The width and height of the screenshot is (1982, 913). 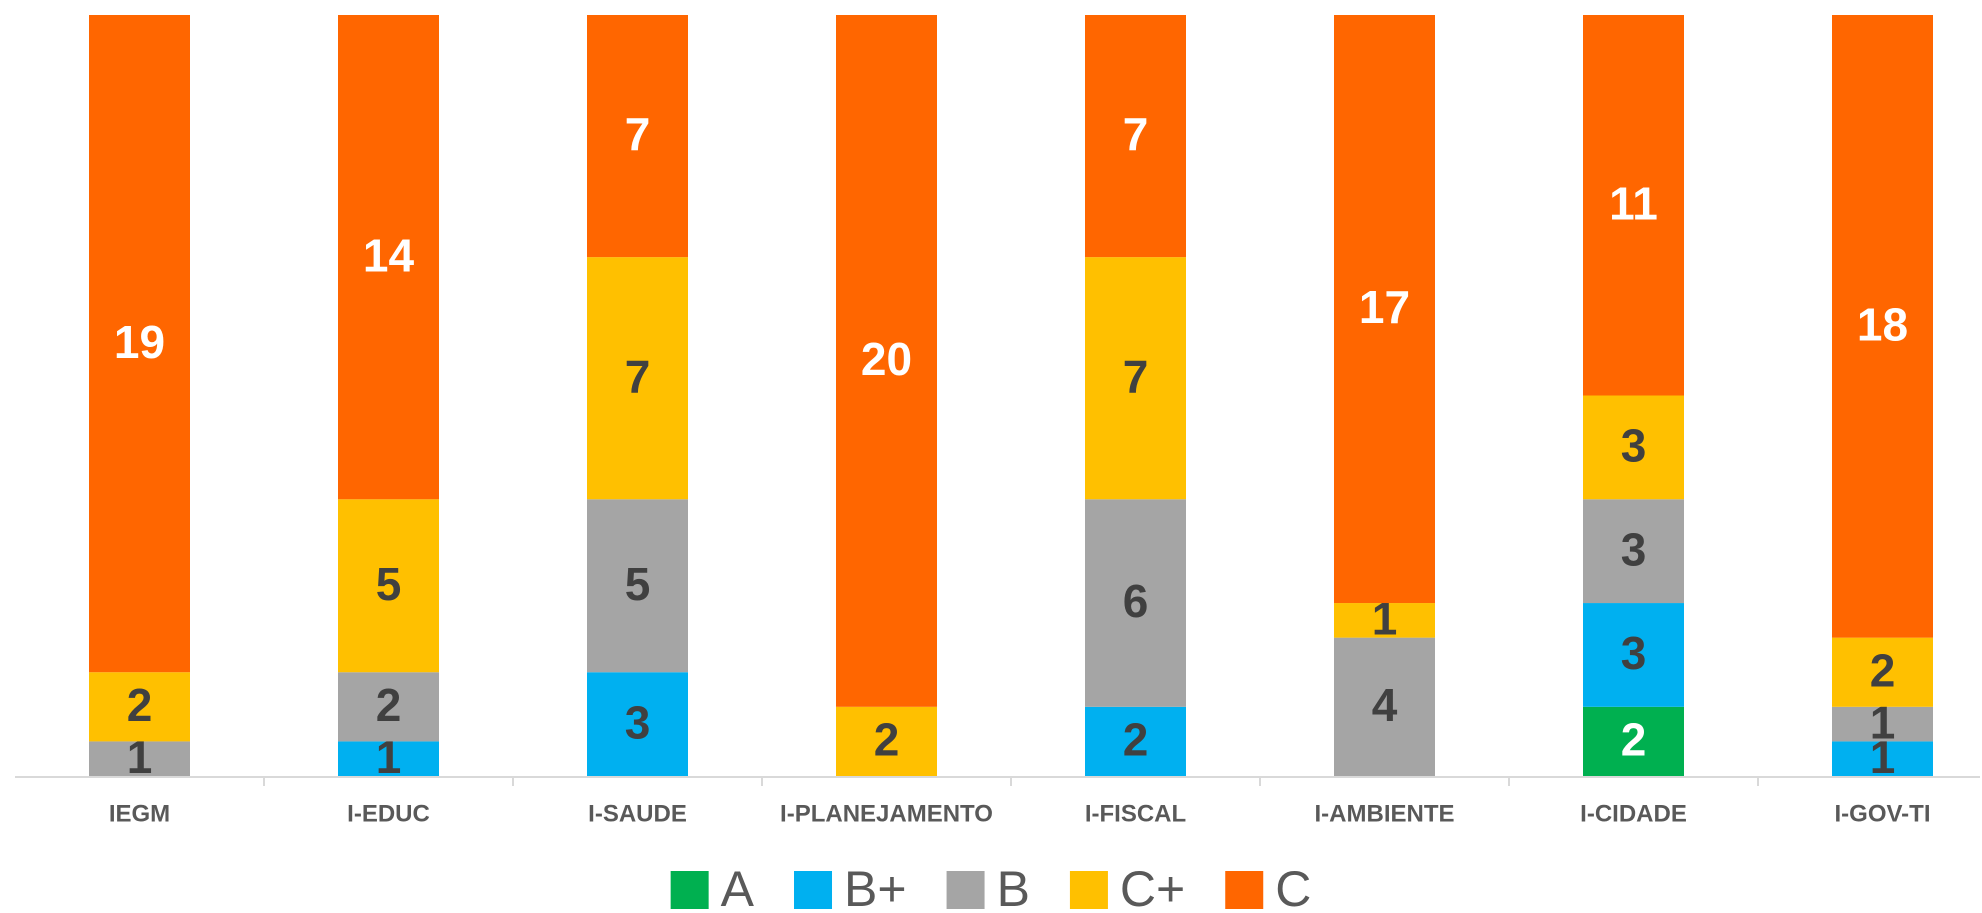 What do you see at coordinates (1633, 813) in the screenshot?
I see `x-tick-label: I-CIDADE` at bounding box center [1633, 813].